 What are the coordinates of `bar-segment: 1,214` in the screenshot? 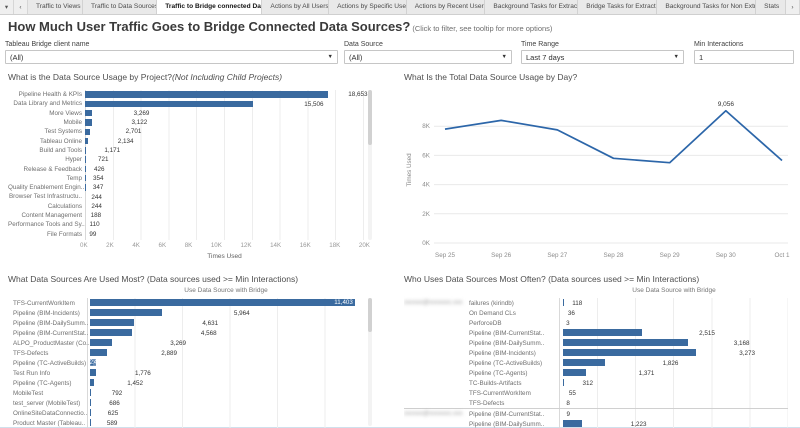 It's located at (92, 362).